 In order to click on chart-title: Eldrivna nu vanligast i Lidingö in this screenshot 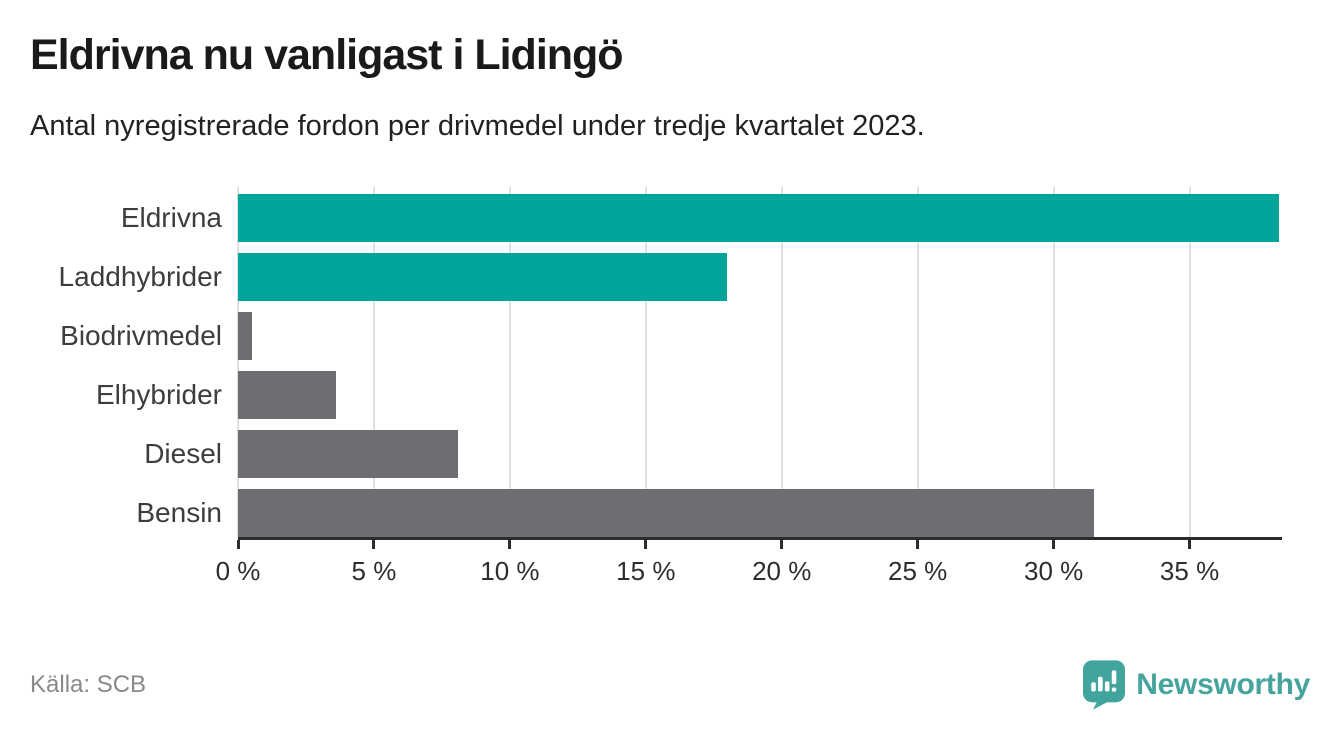, I will do `click(327, 55)`.